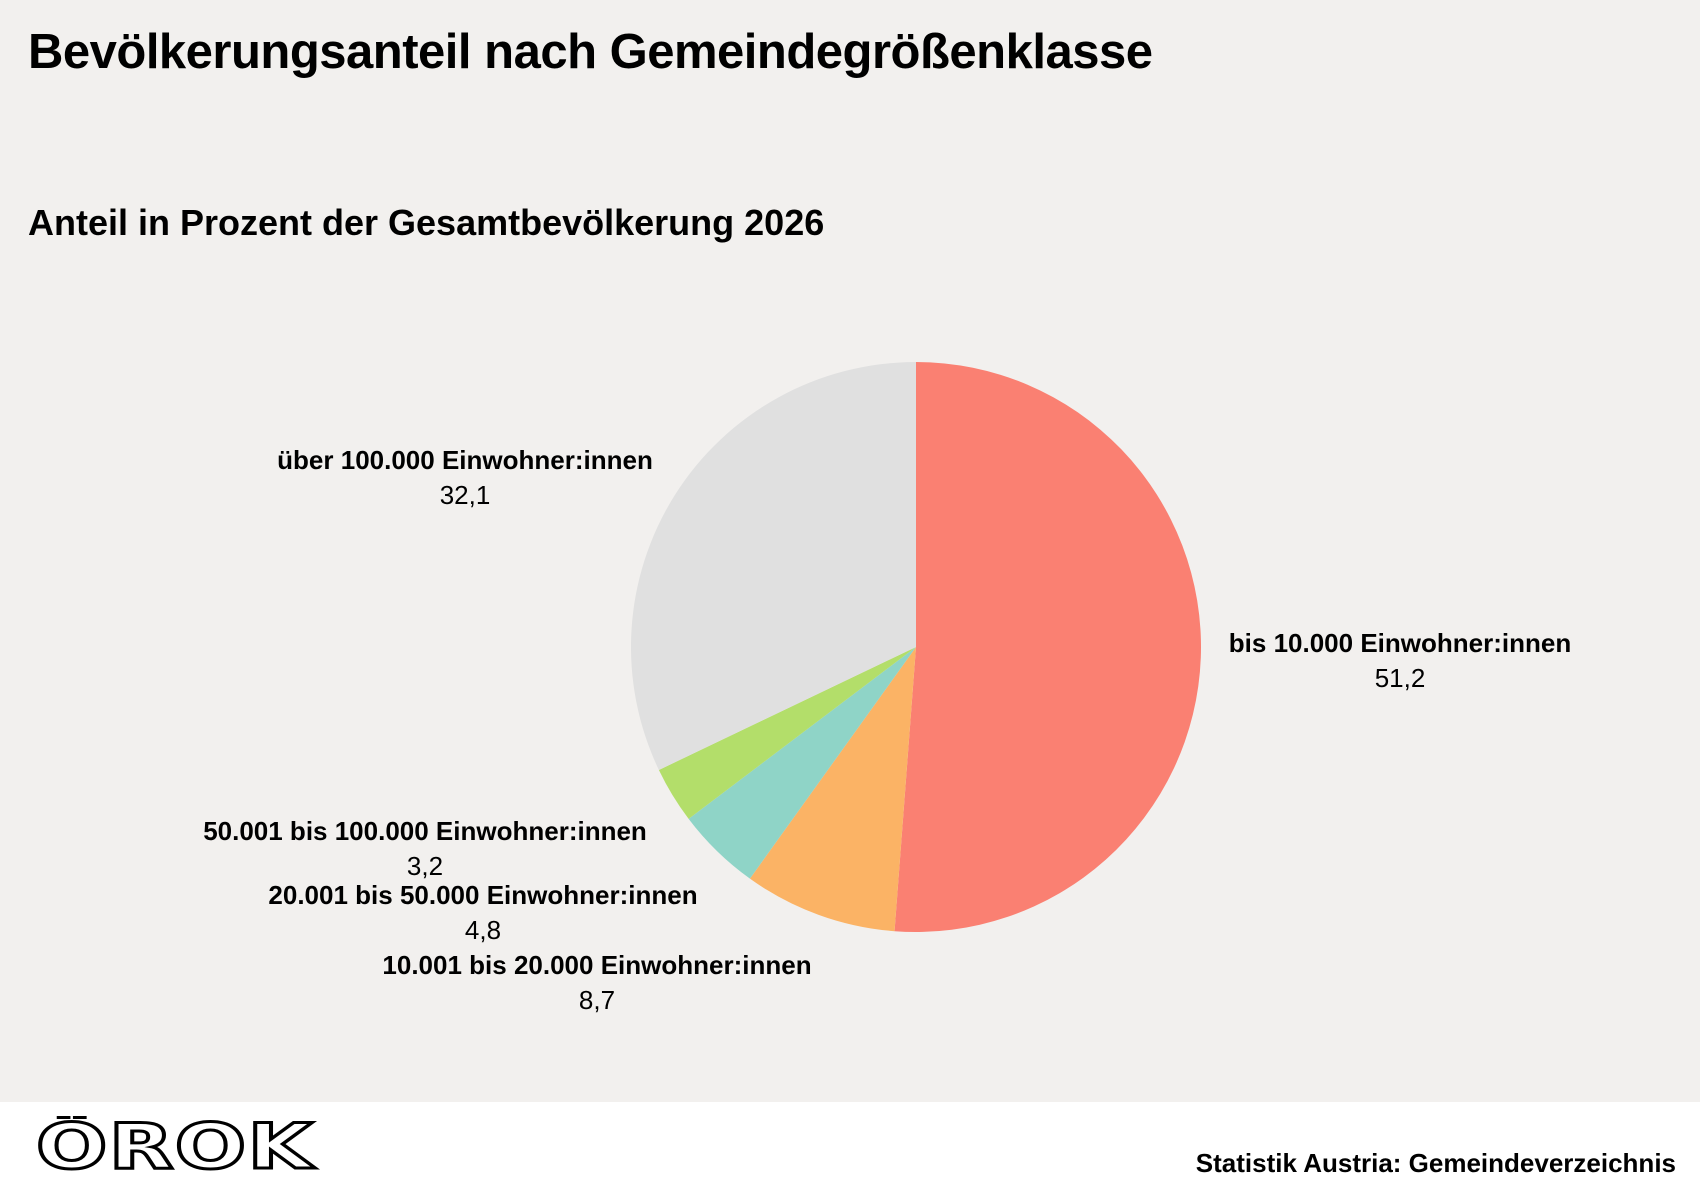 This screenshot has width=1700, height=1187. I want to click on logo-text: ÖROK, so click(175, 1146).